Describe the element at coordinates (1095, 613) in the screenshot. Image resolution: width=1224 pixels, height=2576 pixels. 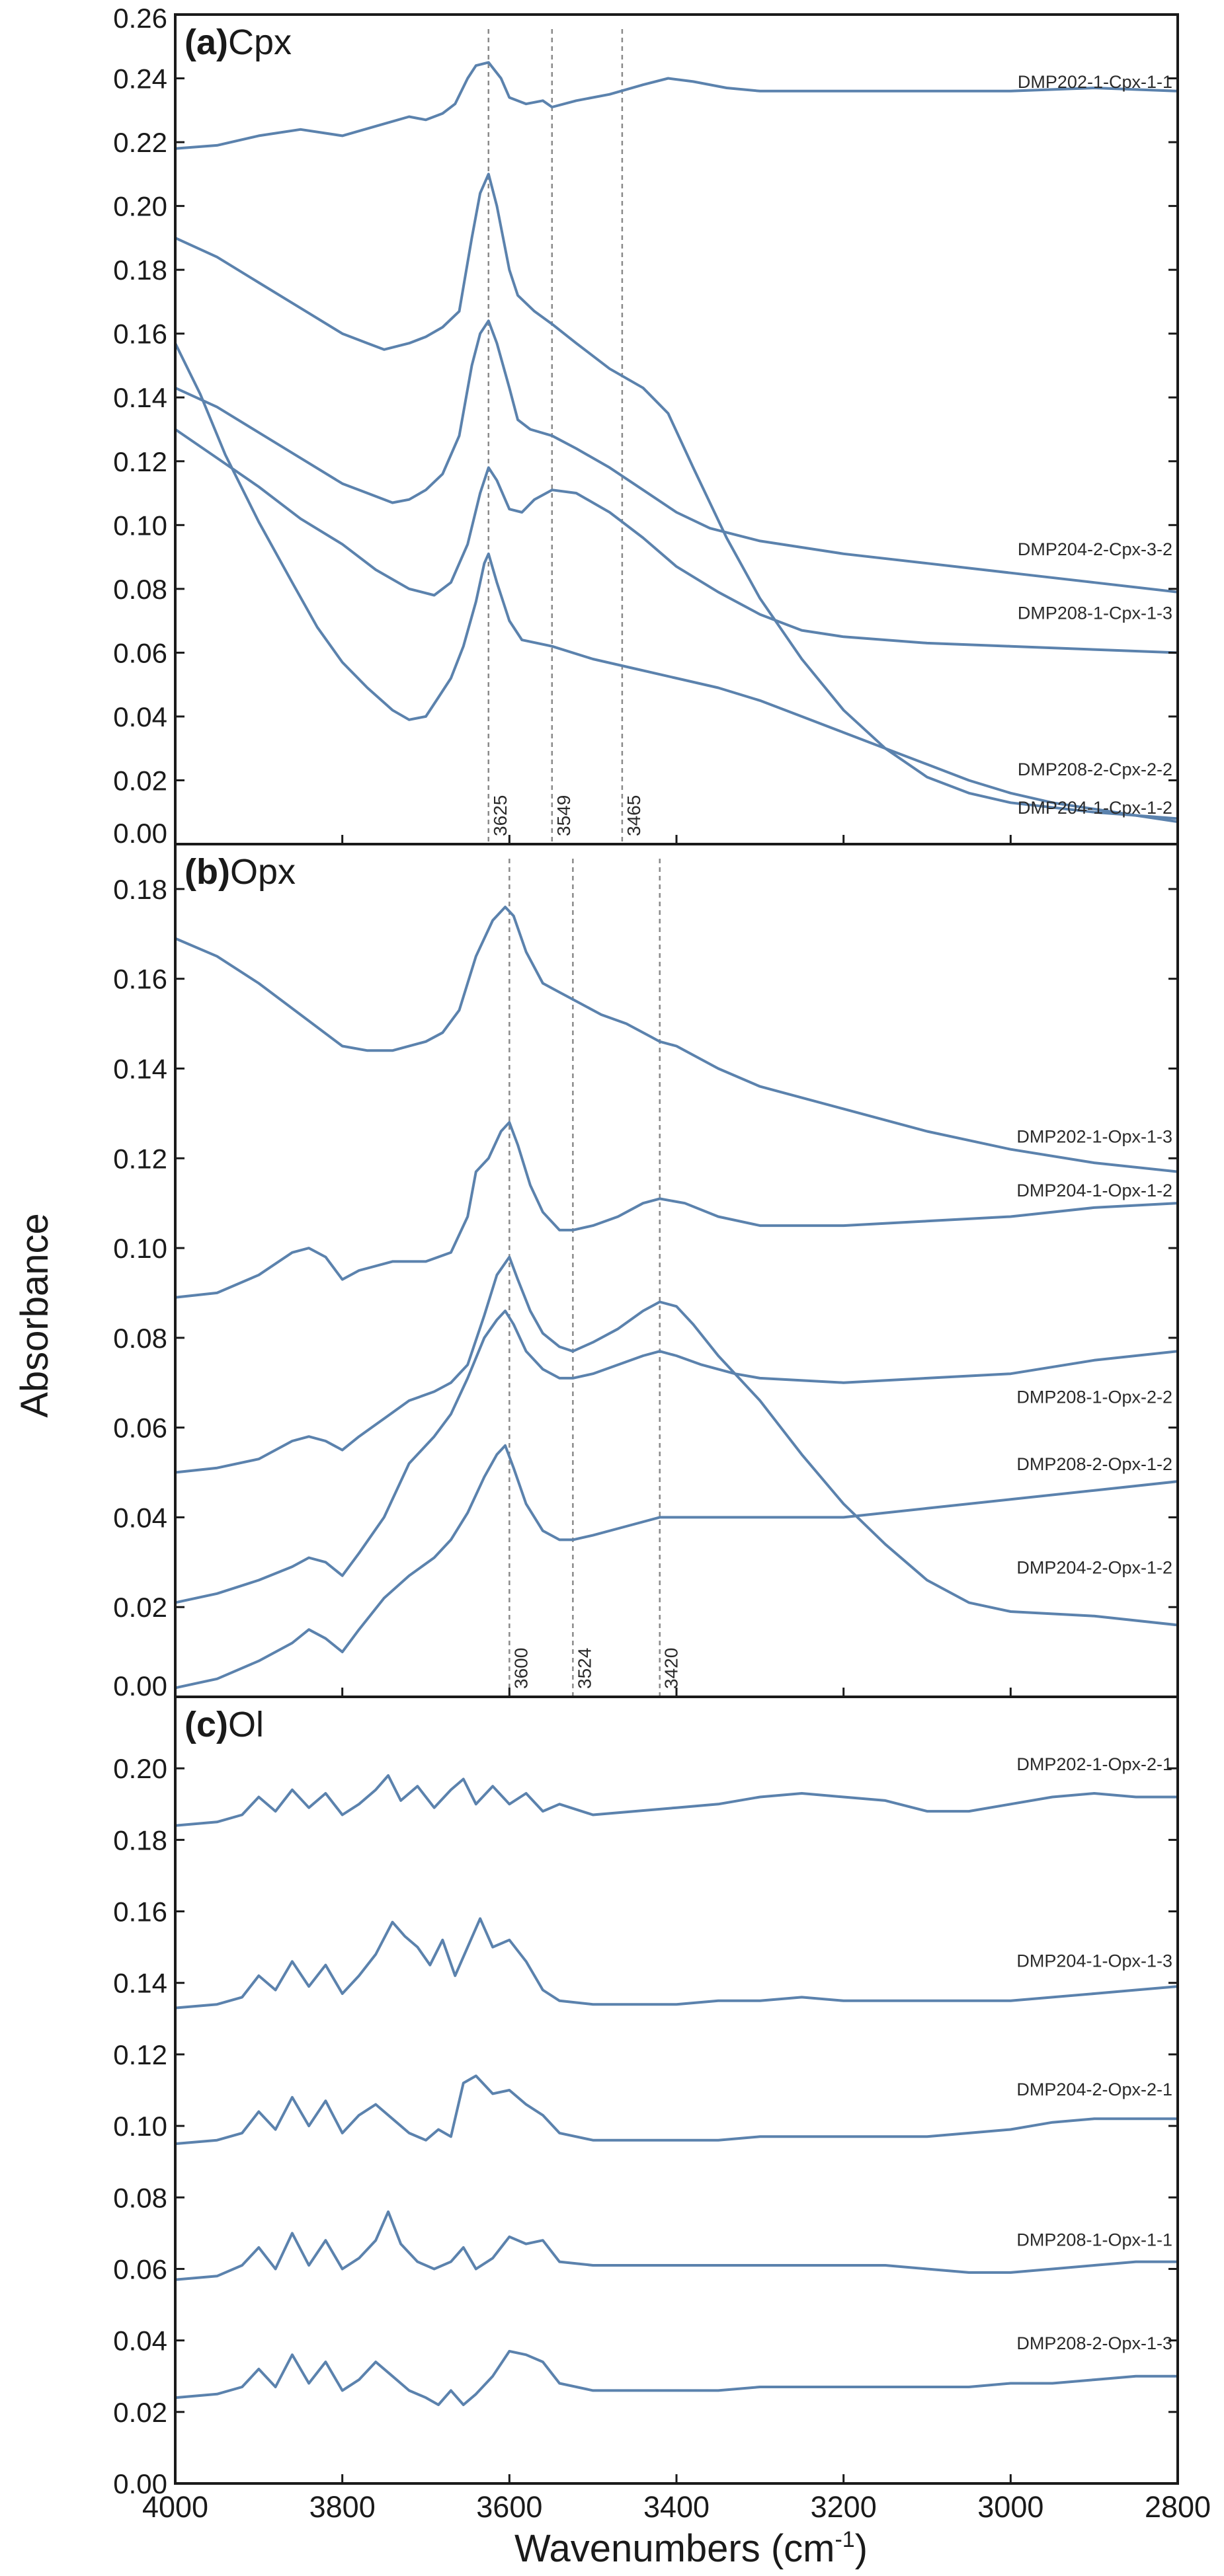
I see `series-label: DMP208-1-Cpx-1-3` at that location.